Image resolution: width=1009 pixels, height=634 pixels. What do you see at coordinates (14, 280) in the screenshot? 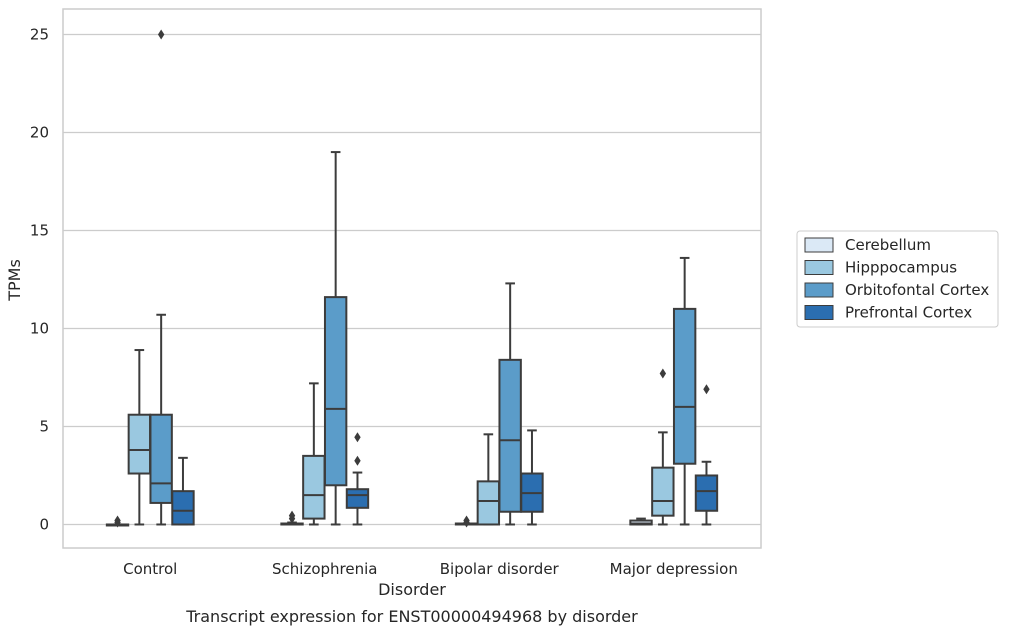
I see `y-axis-title: TPMs` at bounding box center [14, 280].